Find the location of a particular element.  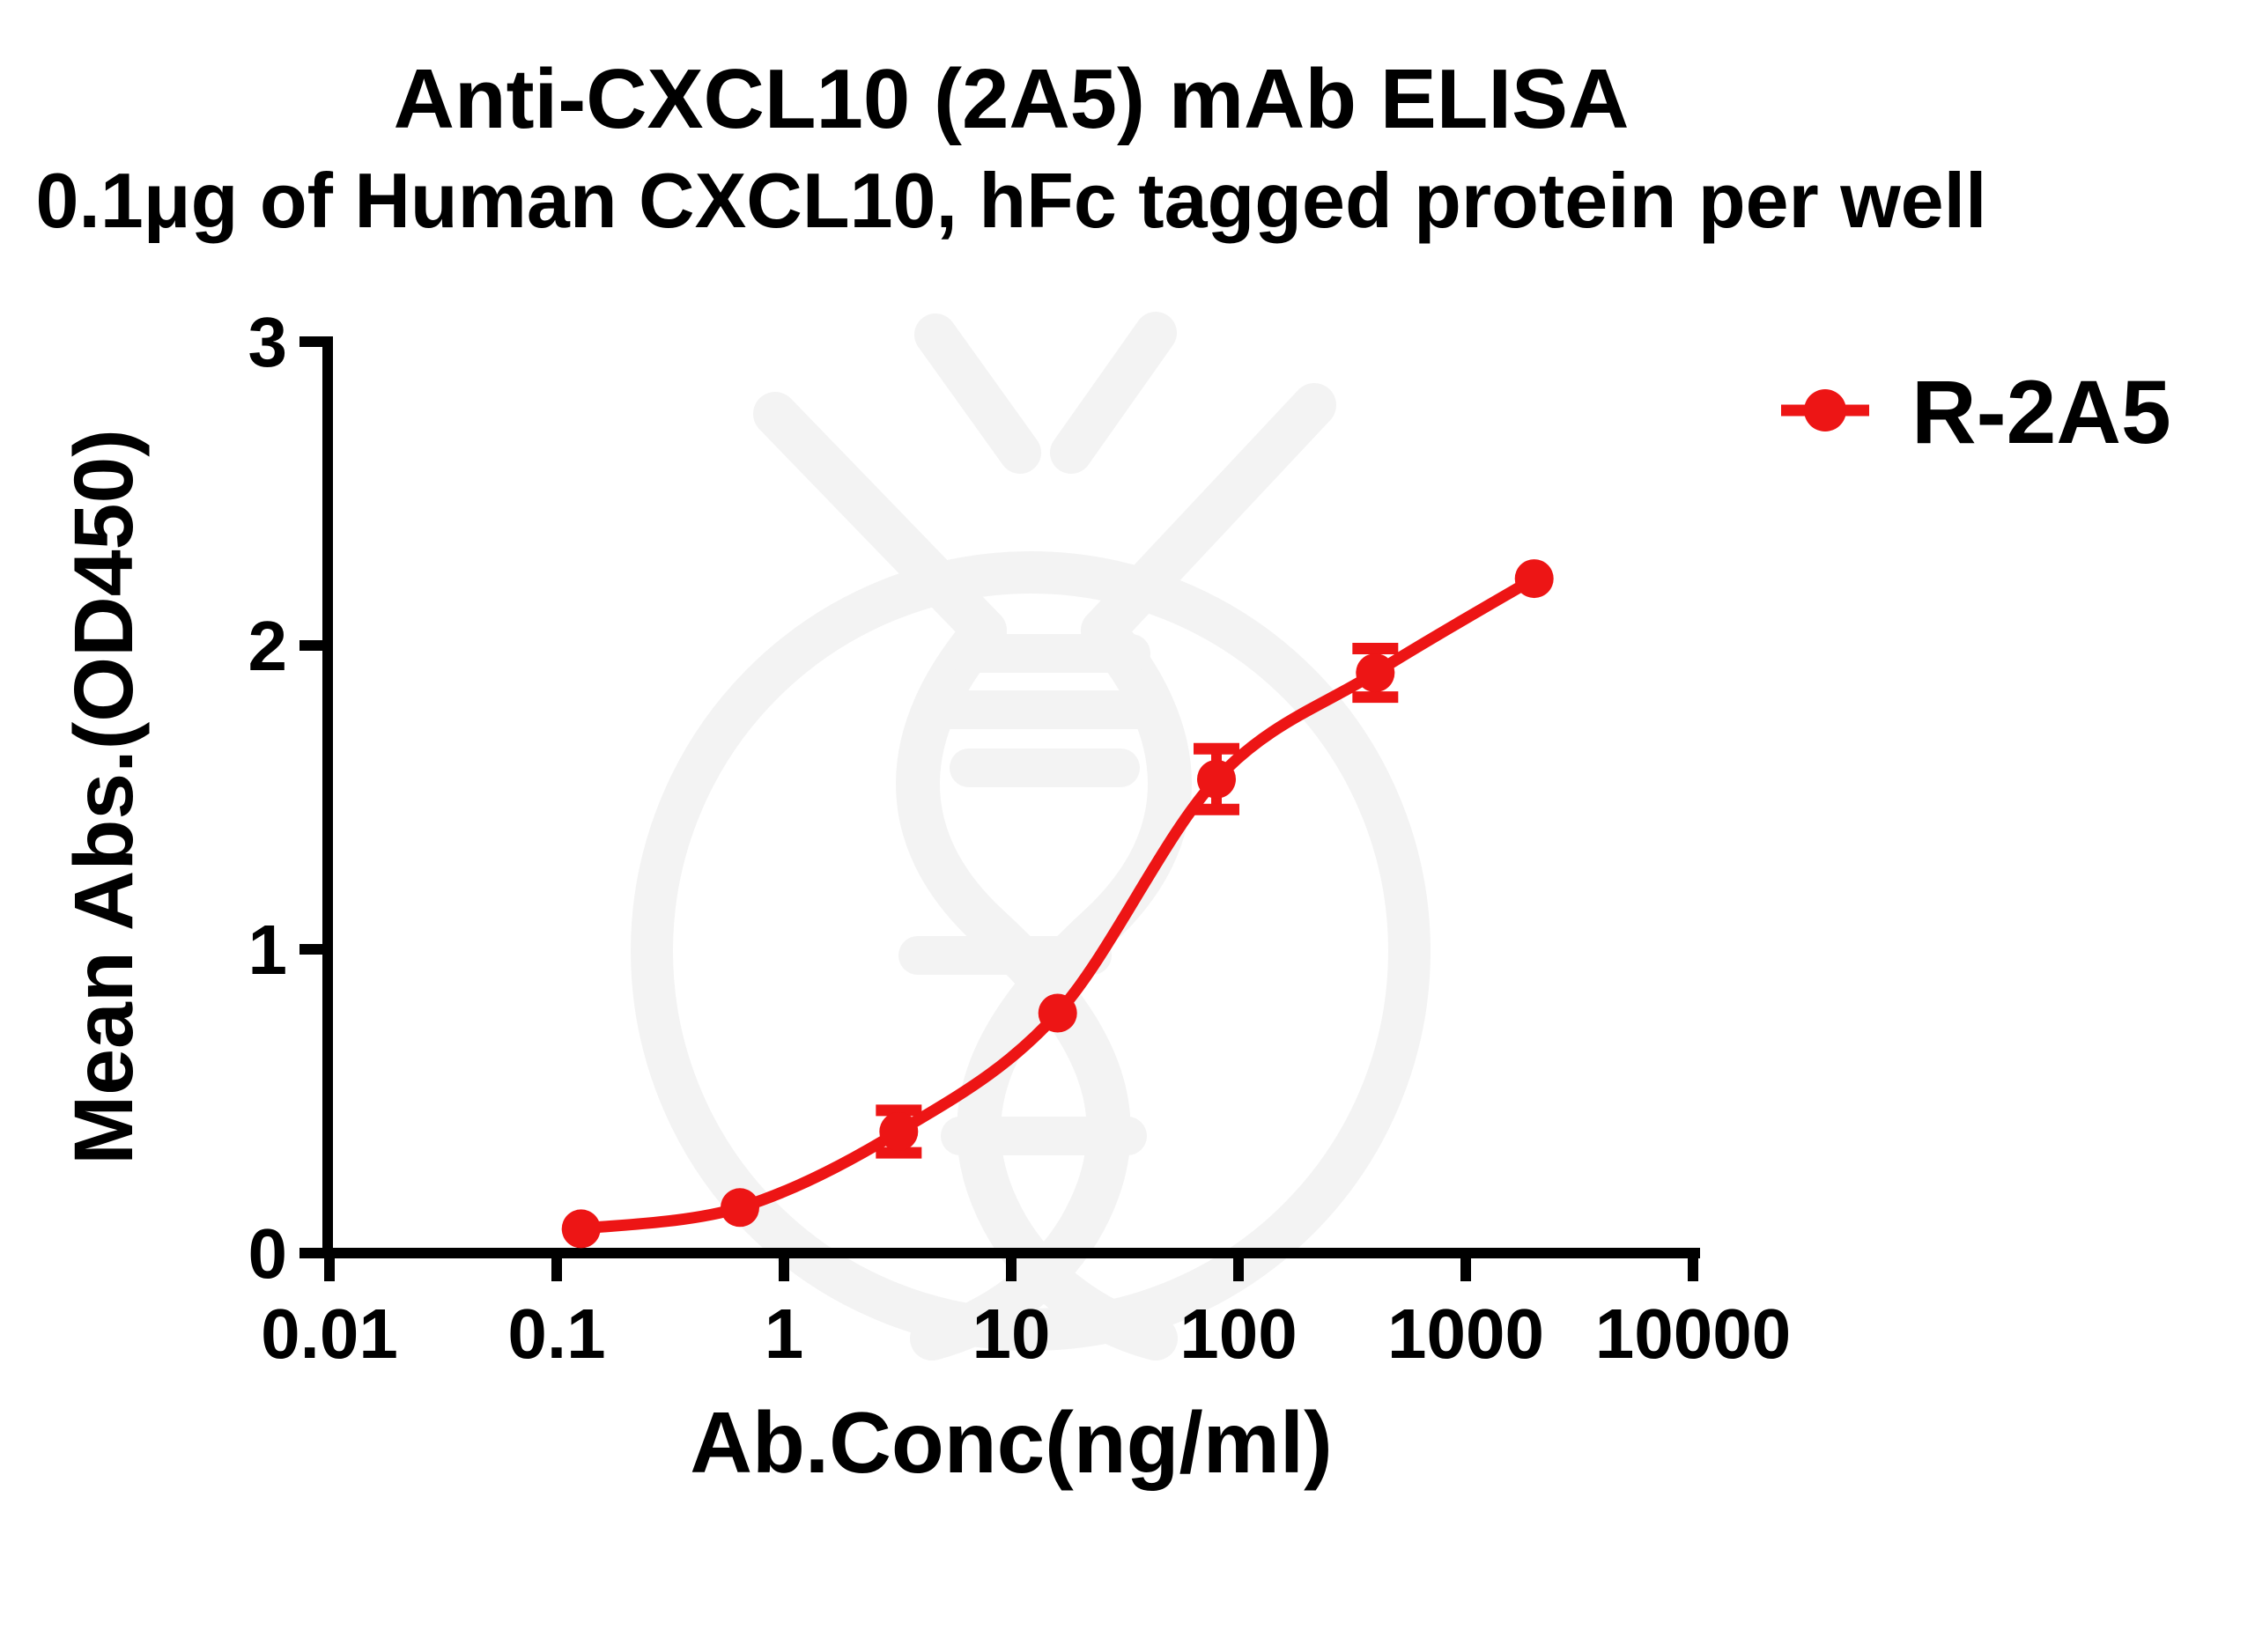

antibody-right-arm-icon is located at coordinates (1208, 518).